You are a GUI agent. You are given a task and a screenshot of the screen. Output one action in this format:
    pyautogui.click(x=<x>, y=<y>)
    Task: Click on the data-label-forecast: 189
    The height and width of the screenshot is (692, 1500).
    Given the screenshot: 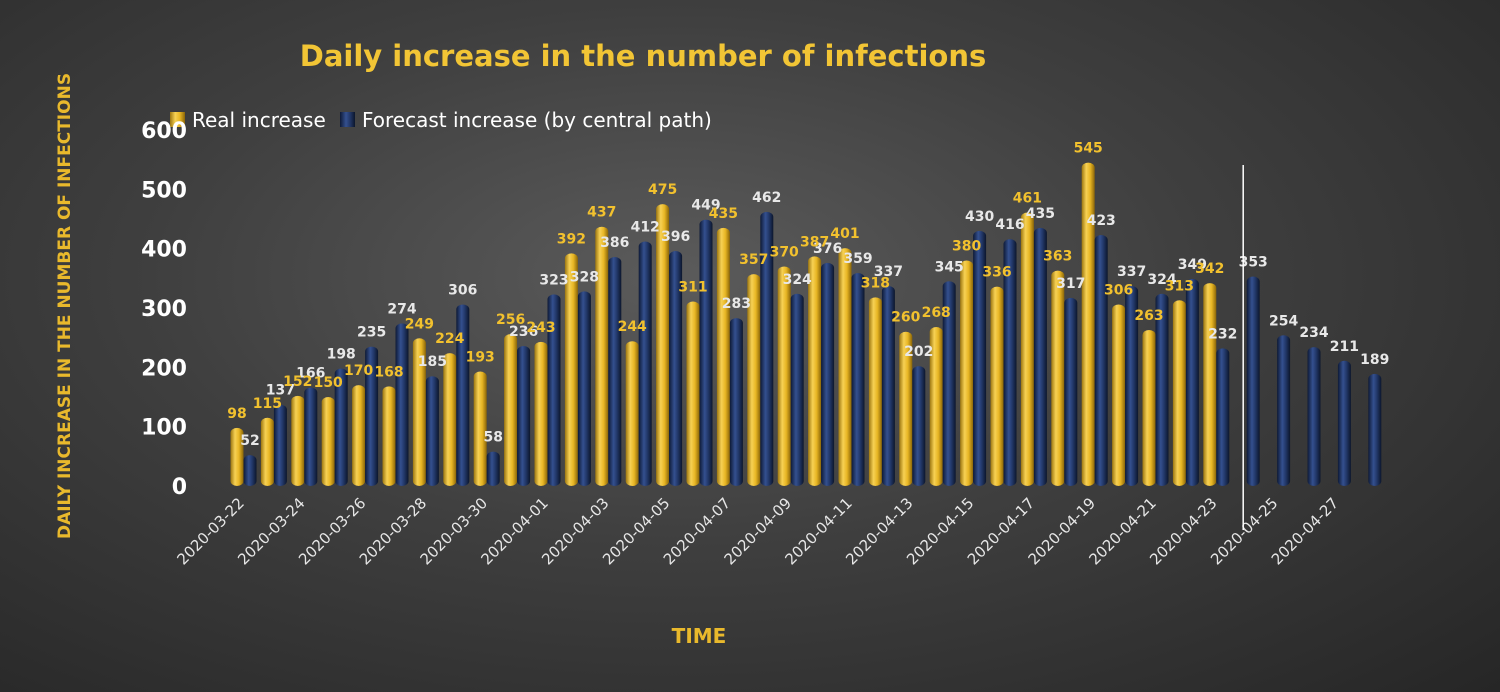 What is the action you would take?
    pyautogui.click(x=1374, y=360)
    